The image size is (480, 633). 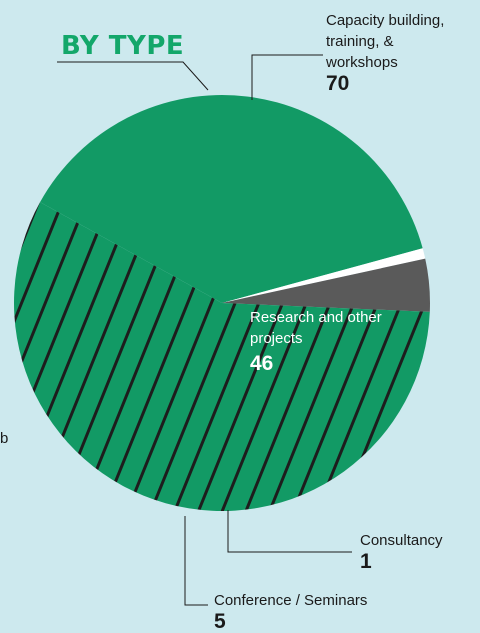 What do you see at coordinates (123, 46) in the screenshot?
I see `chart-title: BY TYPE` at bounding box center [123, 46].